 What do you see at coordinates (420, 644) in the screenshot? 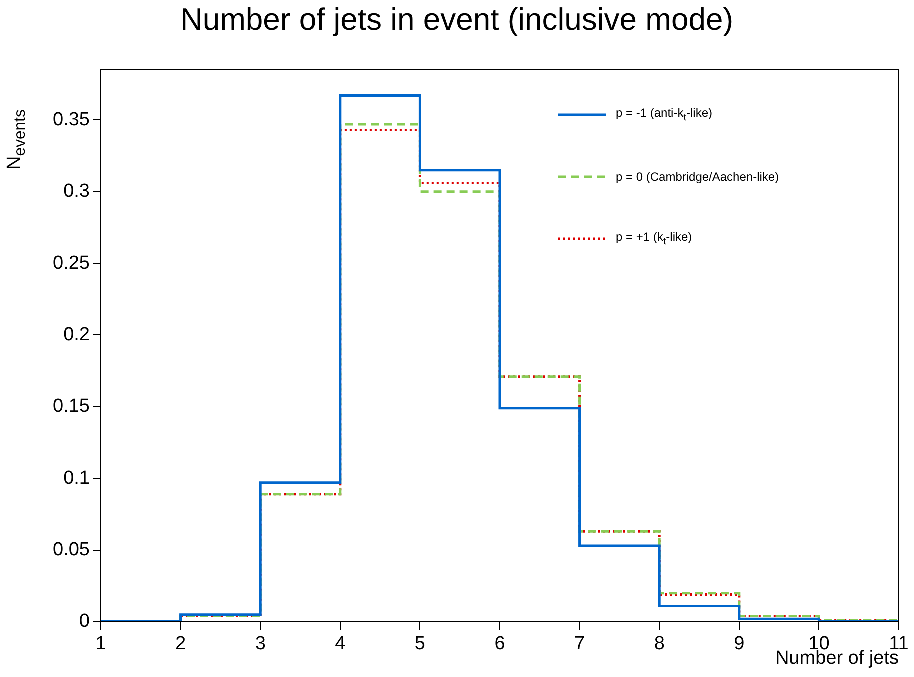
I see `x-tick-label: 5` at bounding box center [420, 644].